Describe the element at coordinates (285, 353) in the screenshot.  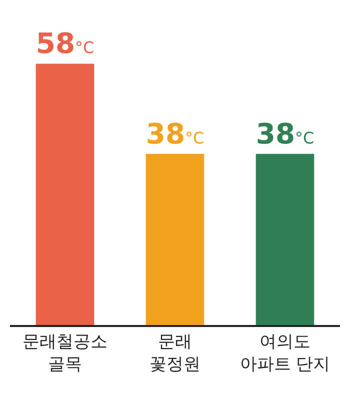
I see `x-tick-label: 여의도 아파트 단지` at that location.